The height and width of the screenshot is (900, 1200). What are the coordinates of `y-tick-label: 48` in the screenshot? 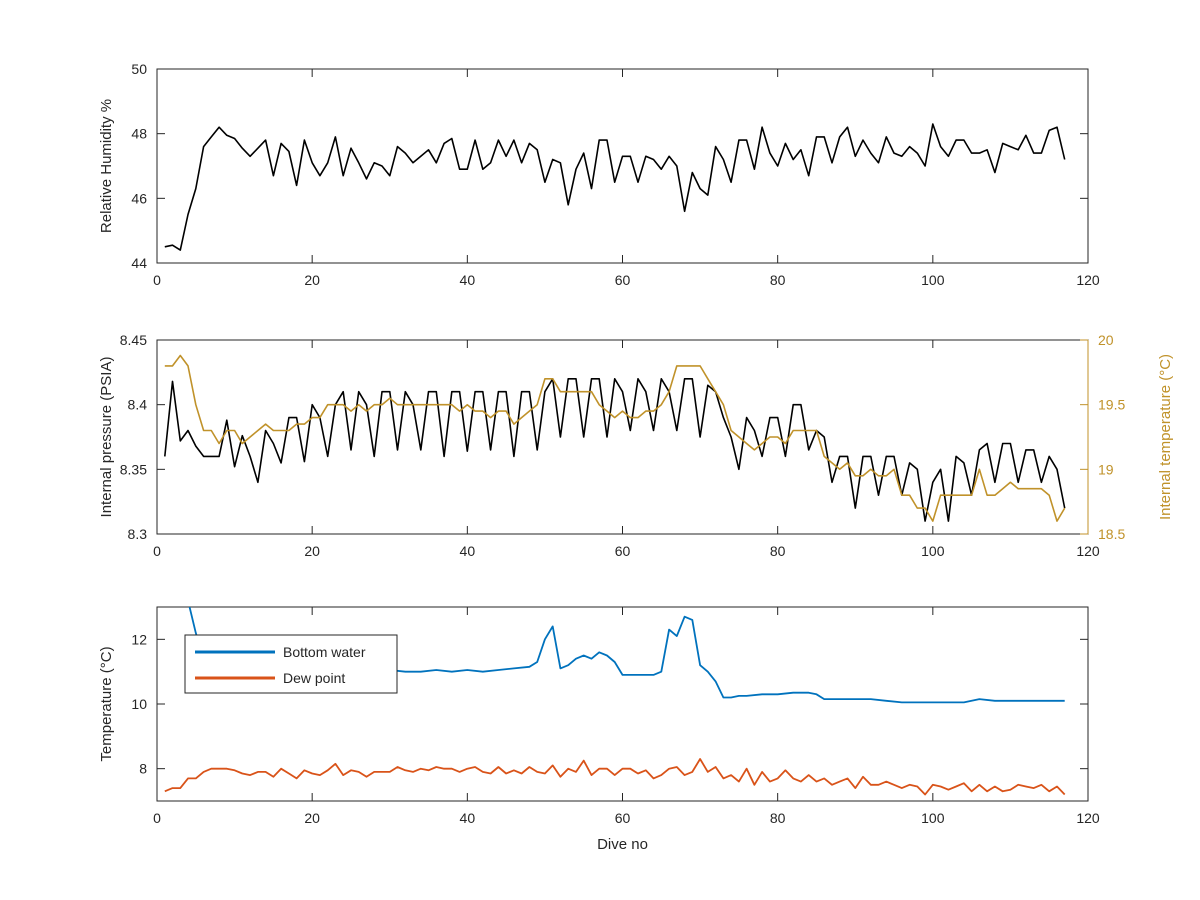 It's located at (139, 134).